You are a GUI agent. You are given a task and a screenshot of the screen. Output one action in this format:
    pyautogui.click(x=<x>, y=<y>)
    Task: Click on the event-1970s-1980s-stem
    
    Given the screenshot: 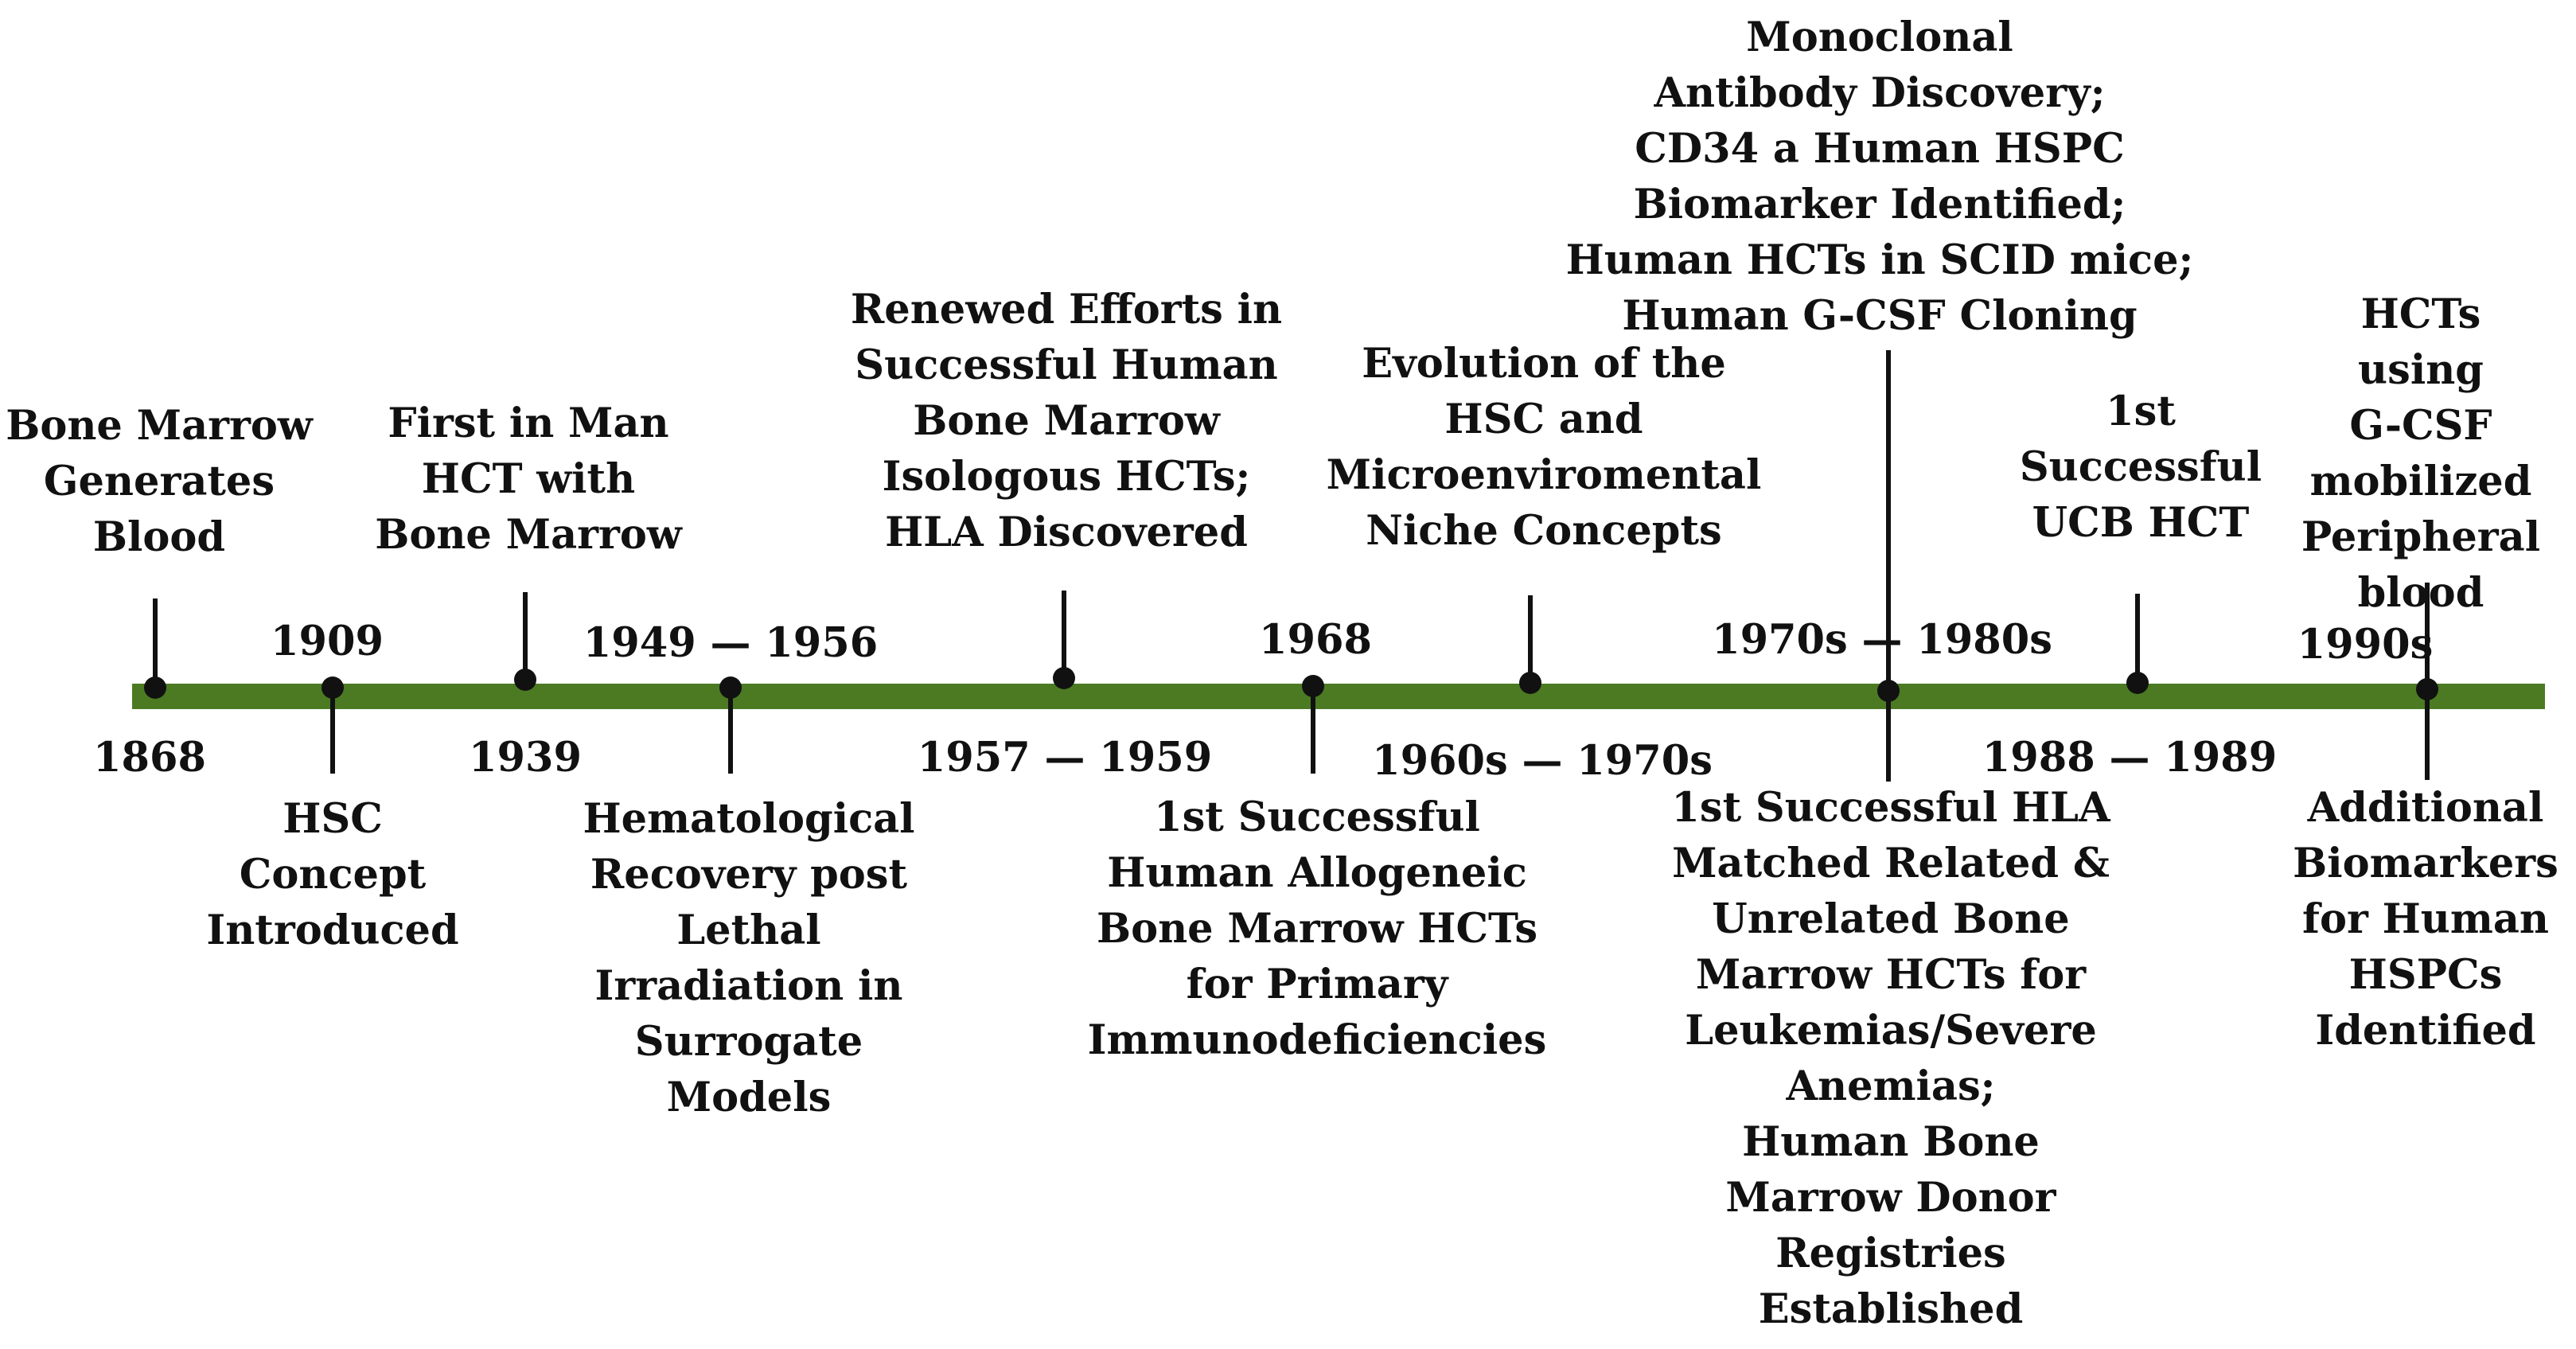 What is the action you would take?
    pyautogui.click(x=1889, y=566)
    